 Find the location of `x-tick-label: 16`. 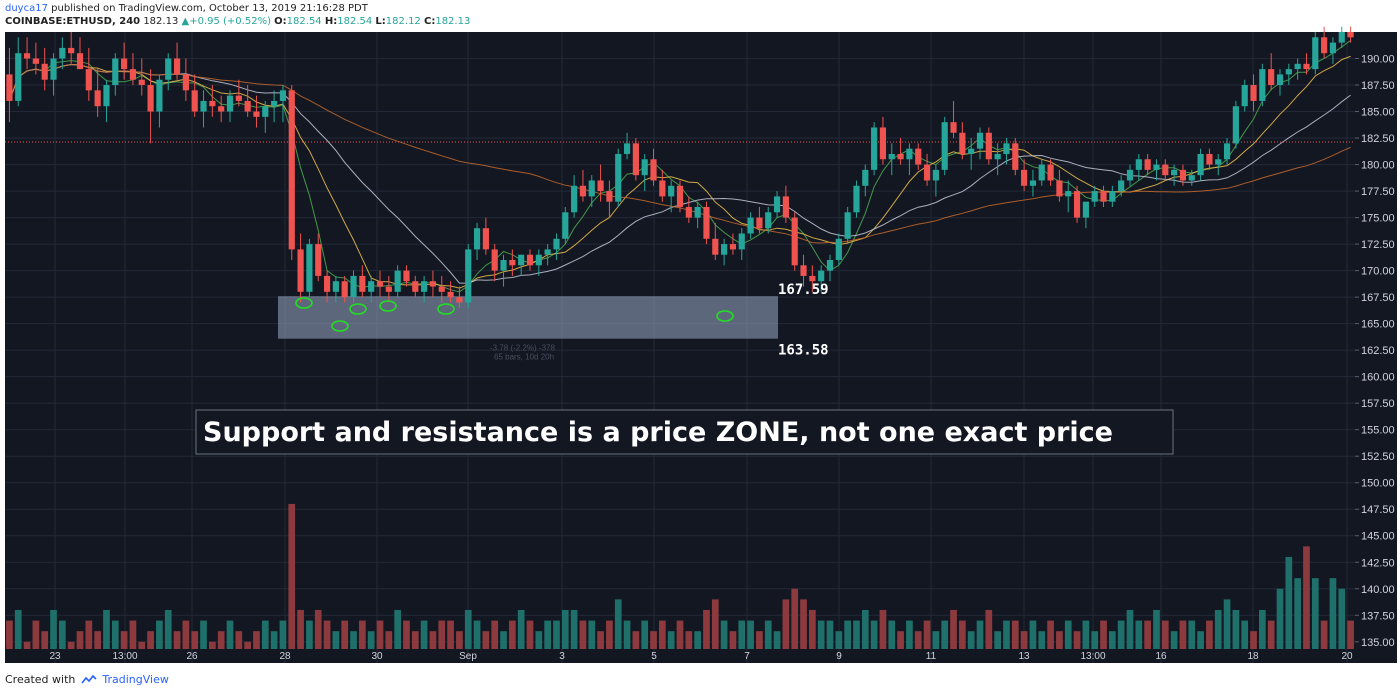

x-tick-label: 16 is located at coordinates (1161, 656).